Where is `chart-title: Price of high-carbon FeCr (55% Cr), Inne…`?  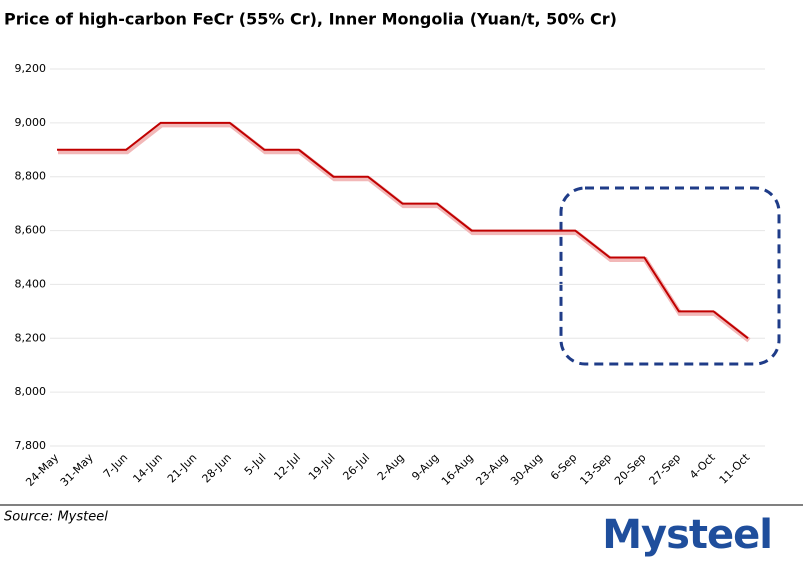 chart-title: Price of high-carbon FeCr (55% Cr), Inne… is located at coordinates (310, 19).